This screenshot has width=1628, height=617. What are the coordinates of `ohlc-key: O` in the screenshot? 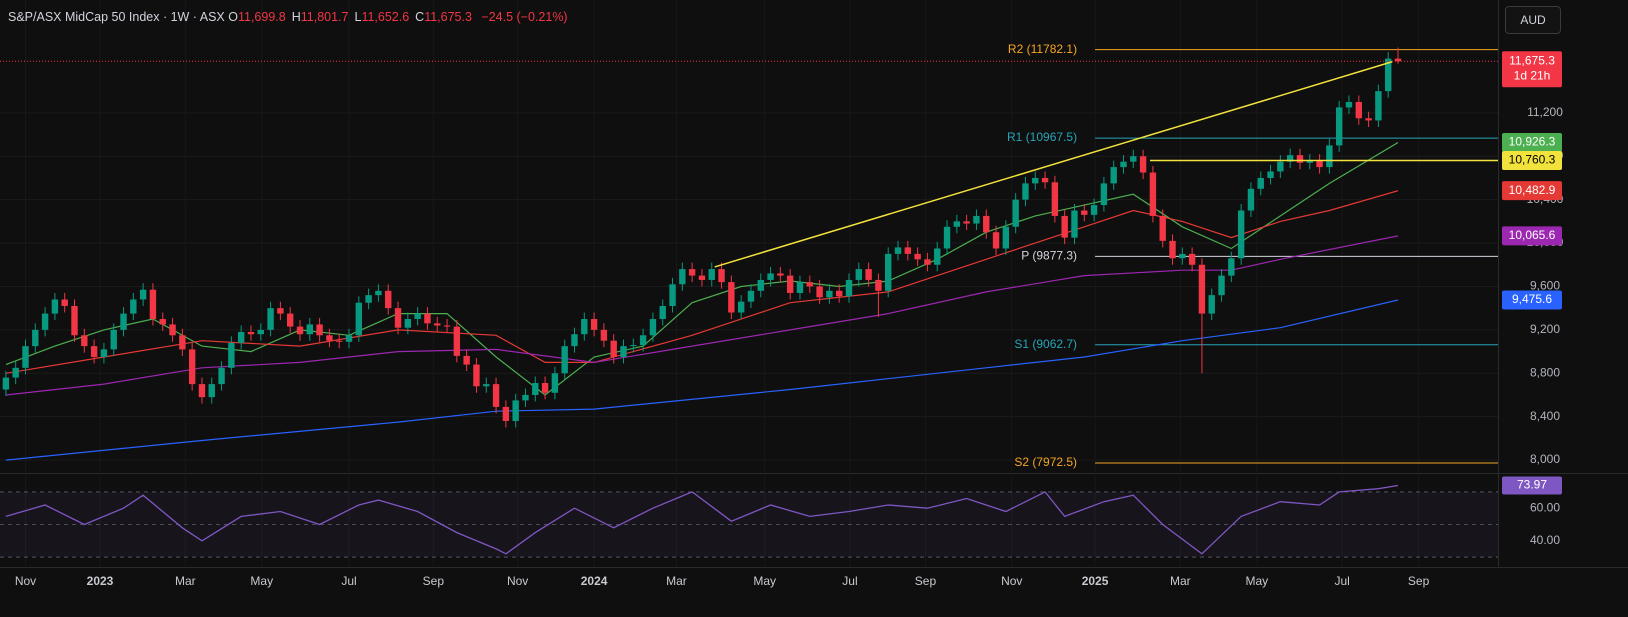 It's located at (233, 17).